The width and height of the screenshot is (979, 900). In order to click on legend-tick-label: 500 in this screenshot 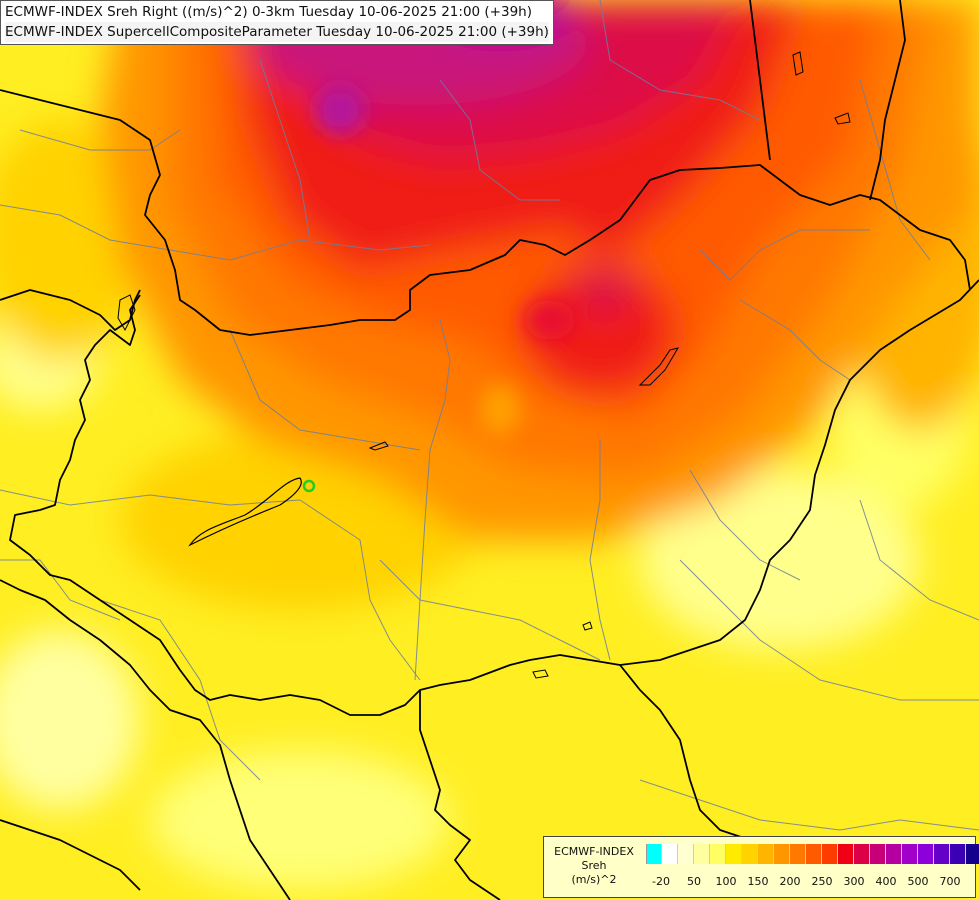, I will do `click(918, 881)`.